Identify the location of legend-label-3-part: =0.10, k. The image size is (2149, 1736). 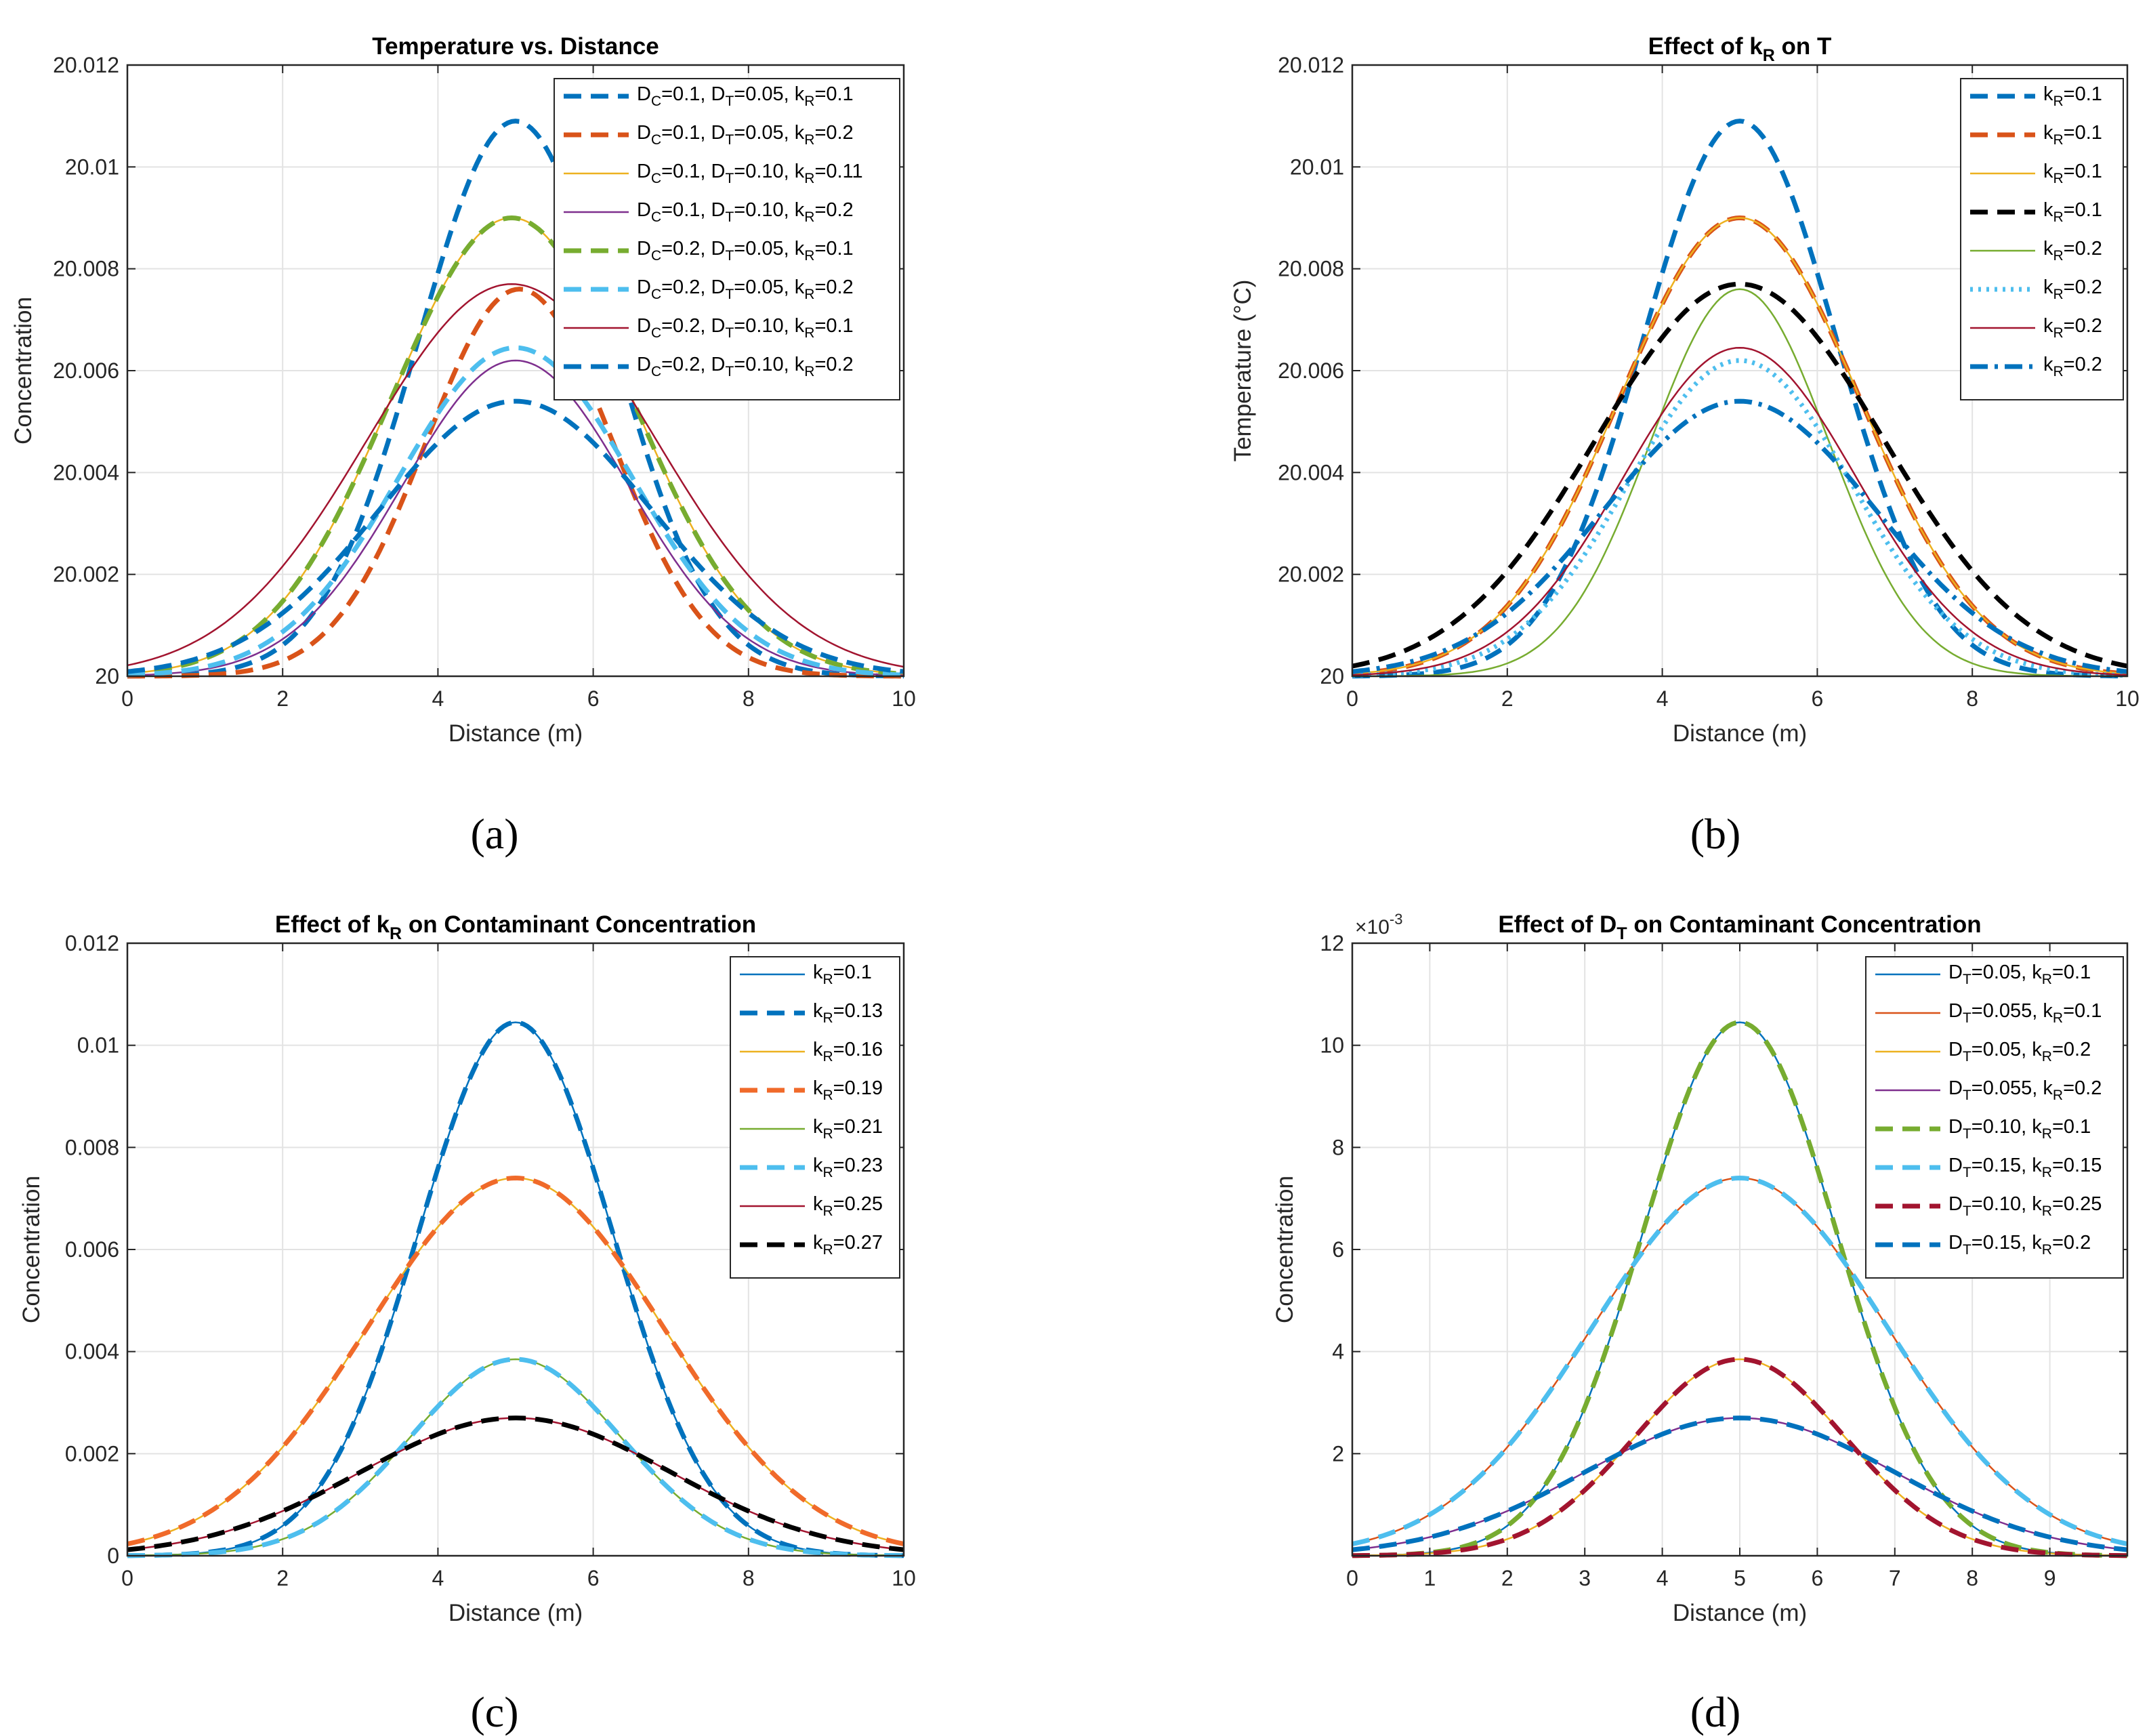
(769, 171).